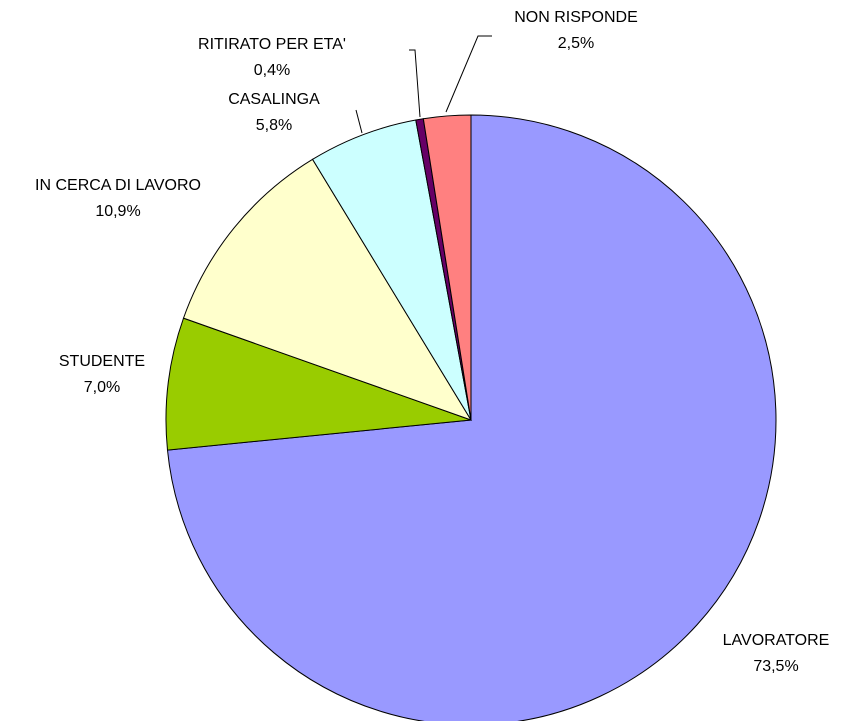  Describe the element at coordinates (272, 70) in the screenshot. I see `slice-value-label: 0,4%` at that location.